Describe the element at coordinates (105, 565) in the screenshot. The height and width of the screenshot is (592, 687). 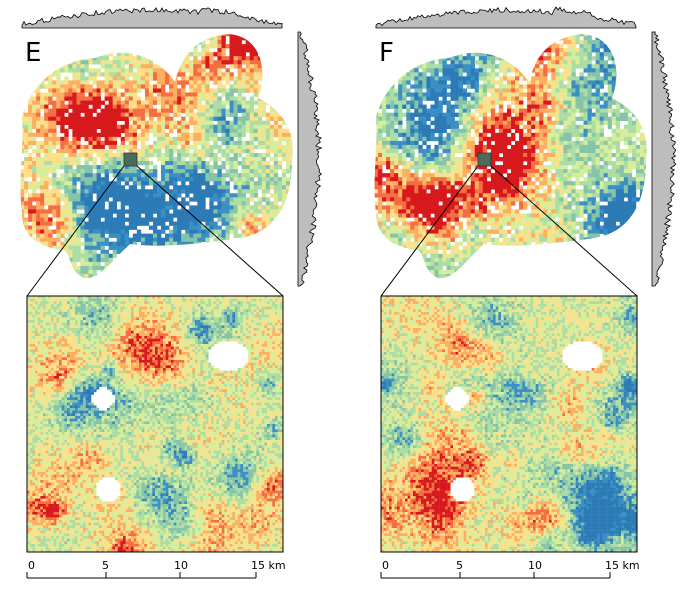
I see `scale-tick-5-e: 5` at that location.